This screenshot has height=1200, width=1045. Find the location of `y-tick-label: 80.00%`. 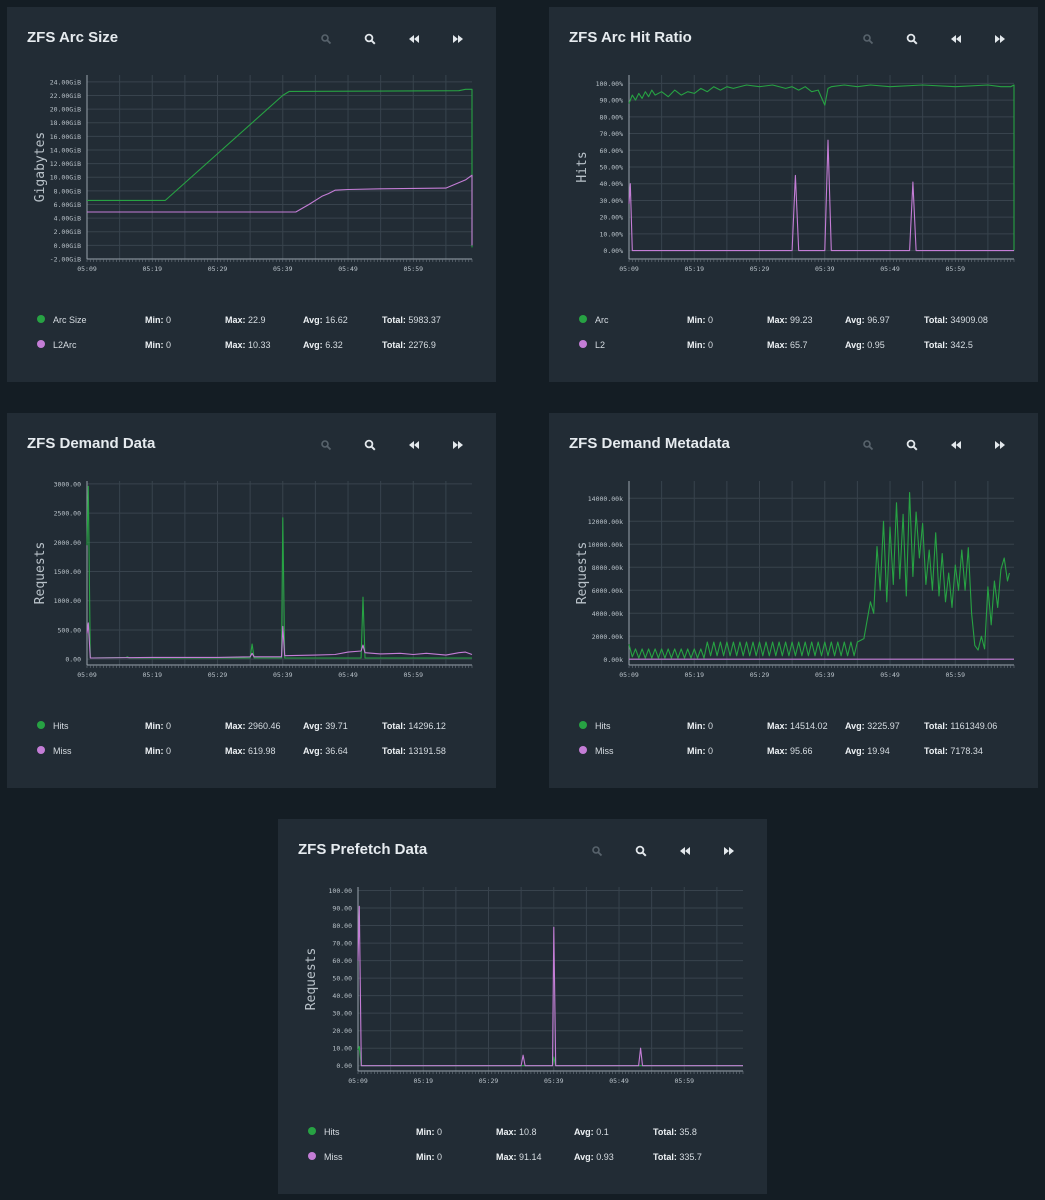

y-tick-label: 80.00% is located at coordinates (612, 117).